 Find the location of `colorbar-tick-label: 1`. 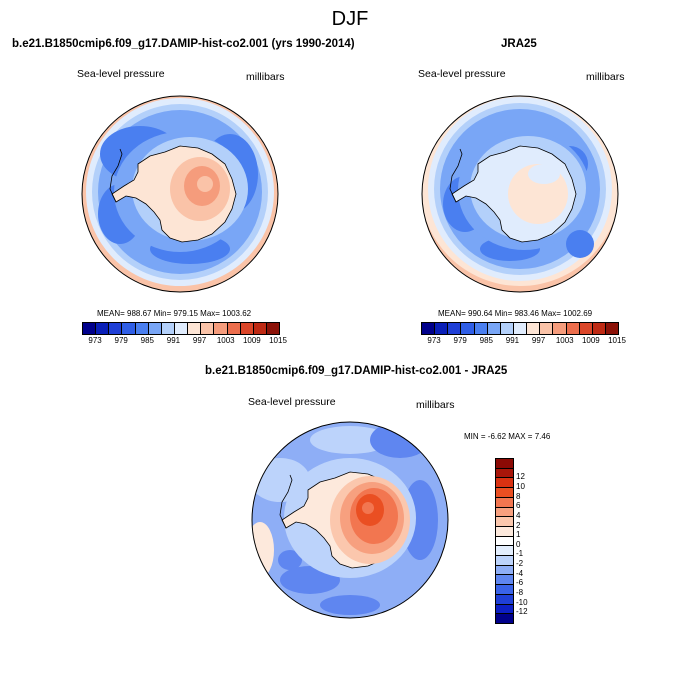

colorbar-tick-label: 1 is located at coordinates (518, 535).